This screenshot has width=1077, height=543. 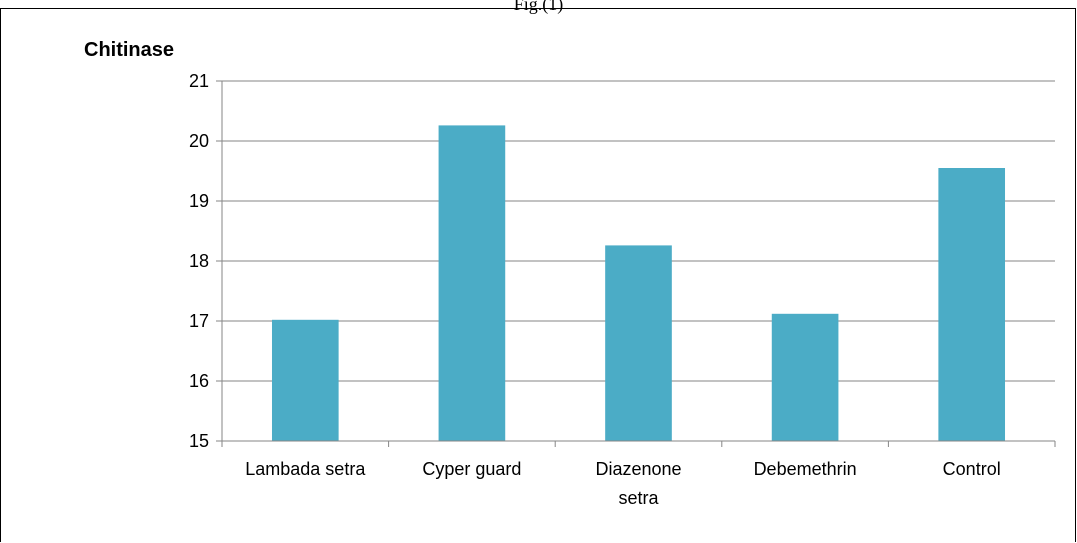 I want to click on y-tick-label: 21, so click(x=199, y=81).